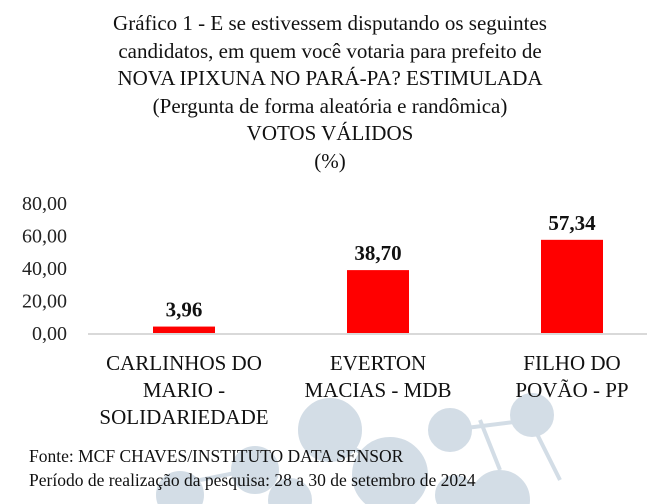 The height and width of the screenshot is (504, 647). What do you see at coordinates (184, 363) in the screenshot?
I see `x-category-label: CARLINHOS DO` at bounding box center [184, 363].